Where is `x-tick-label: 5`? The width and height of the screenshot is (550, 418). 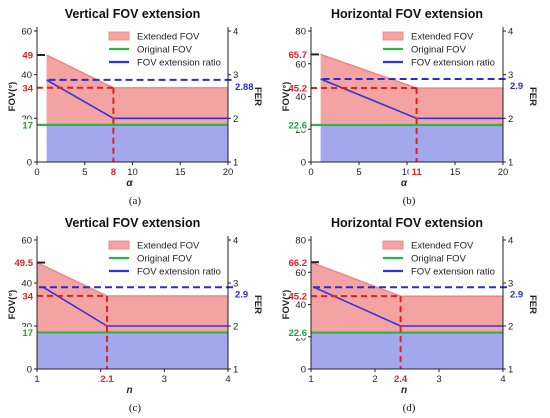
x-tick-label: 5 is located at coordinates (358, 172).